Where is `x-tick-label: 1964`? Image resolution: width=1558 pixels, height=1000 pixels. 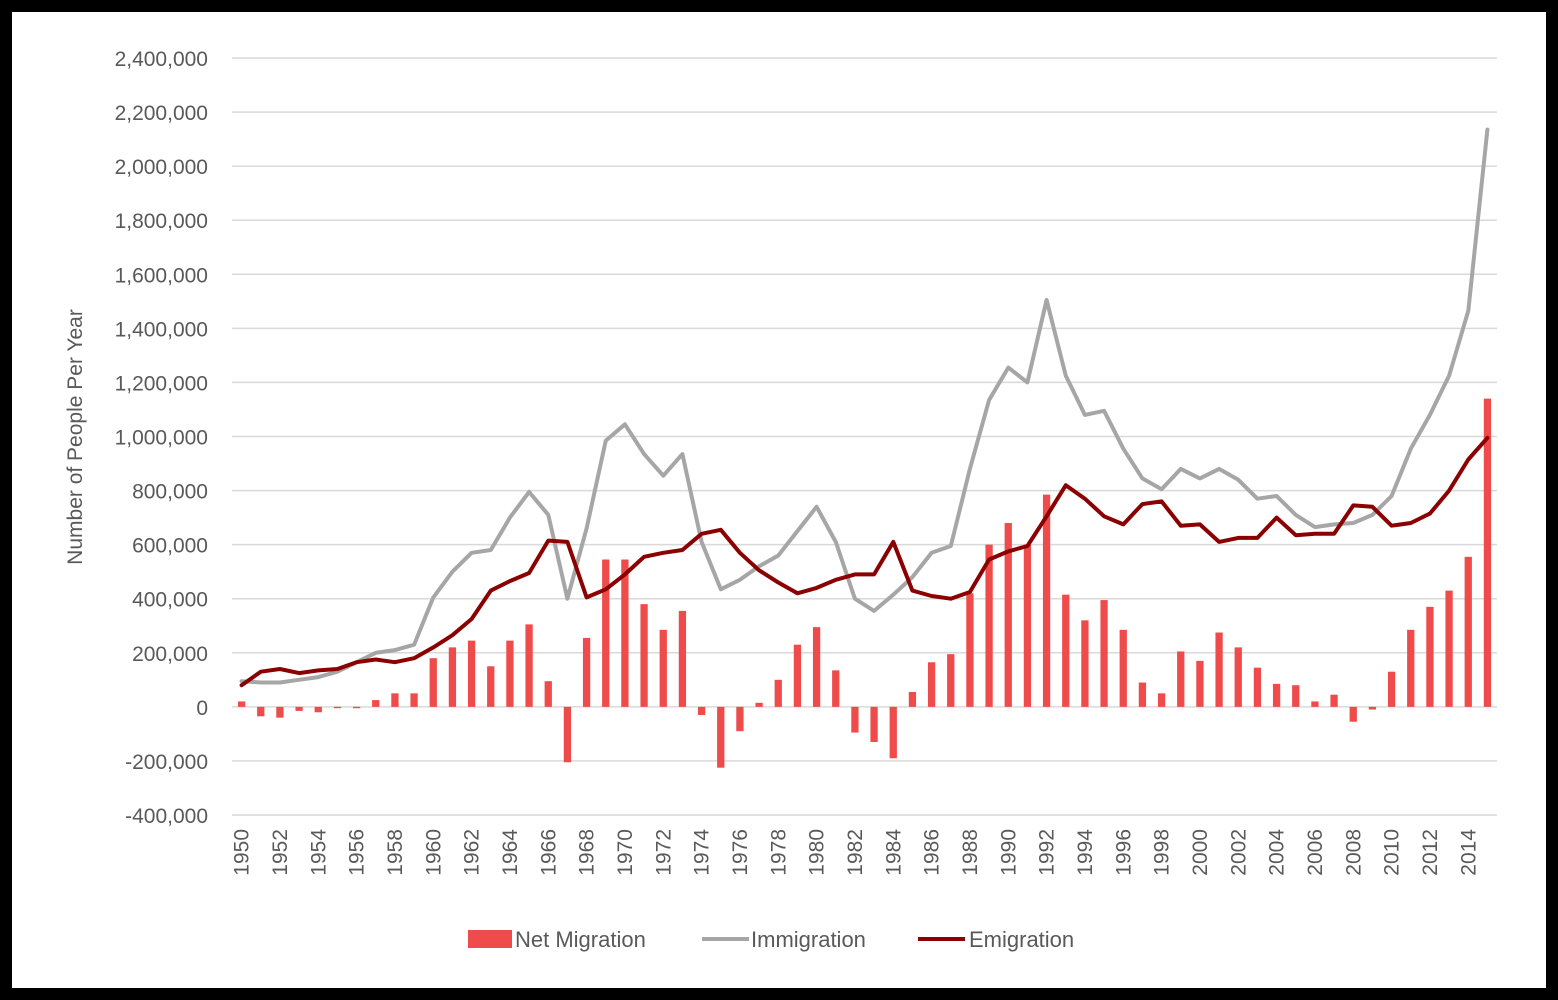 x-tick-label: 1964 is located at coordinates (510, 852).